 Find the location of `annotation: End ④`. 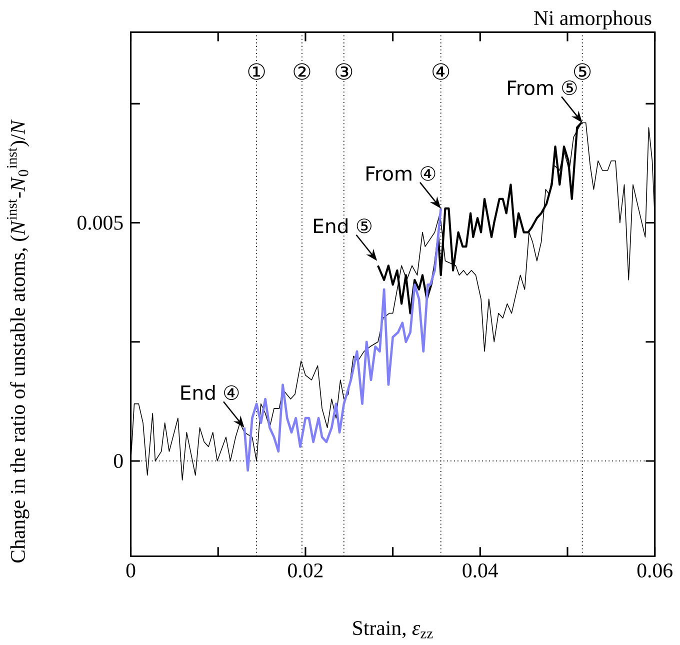

annotation: End ④ is located at coordinates (210, 392).